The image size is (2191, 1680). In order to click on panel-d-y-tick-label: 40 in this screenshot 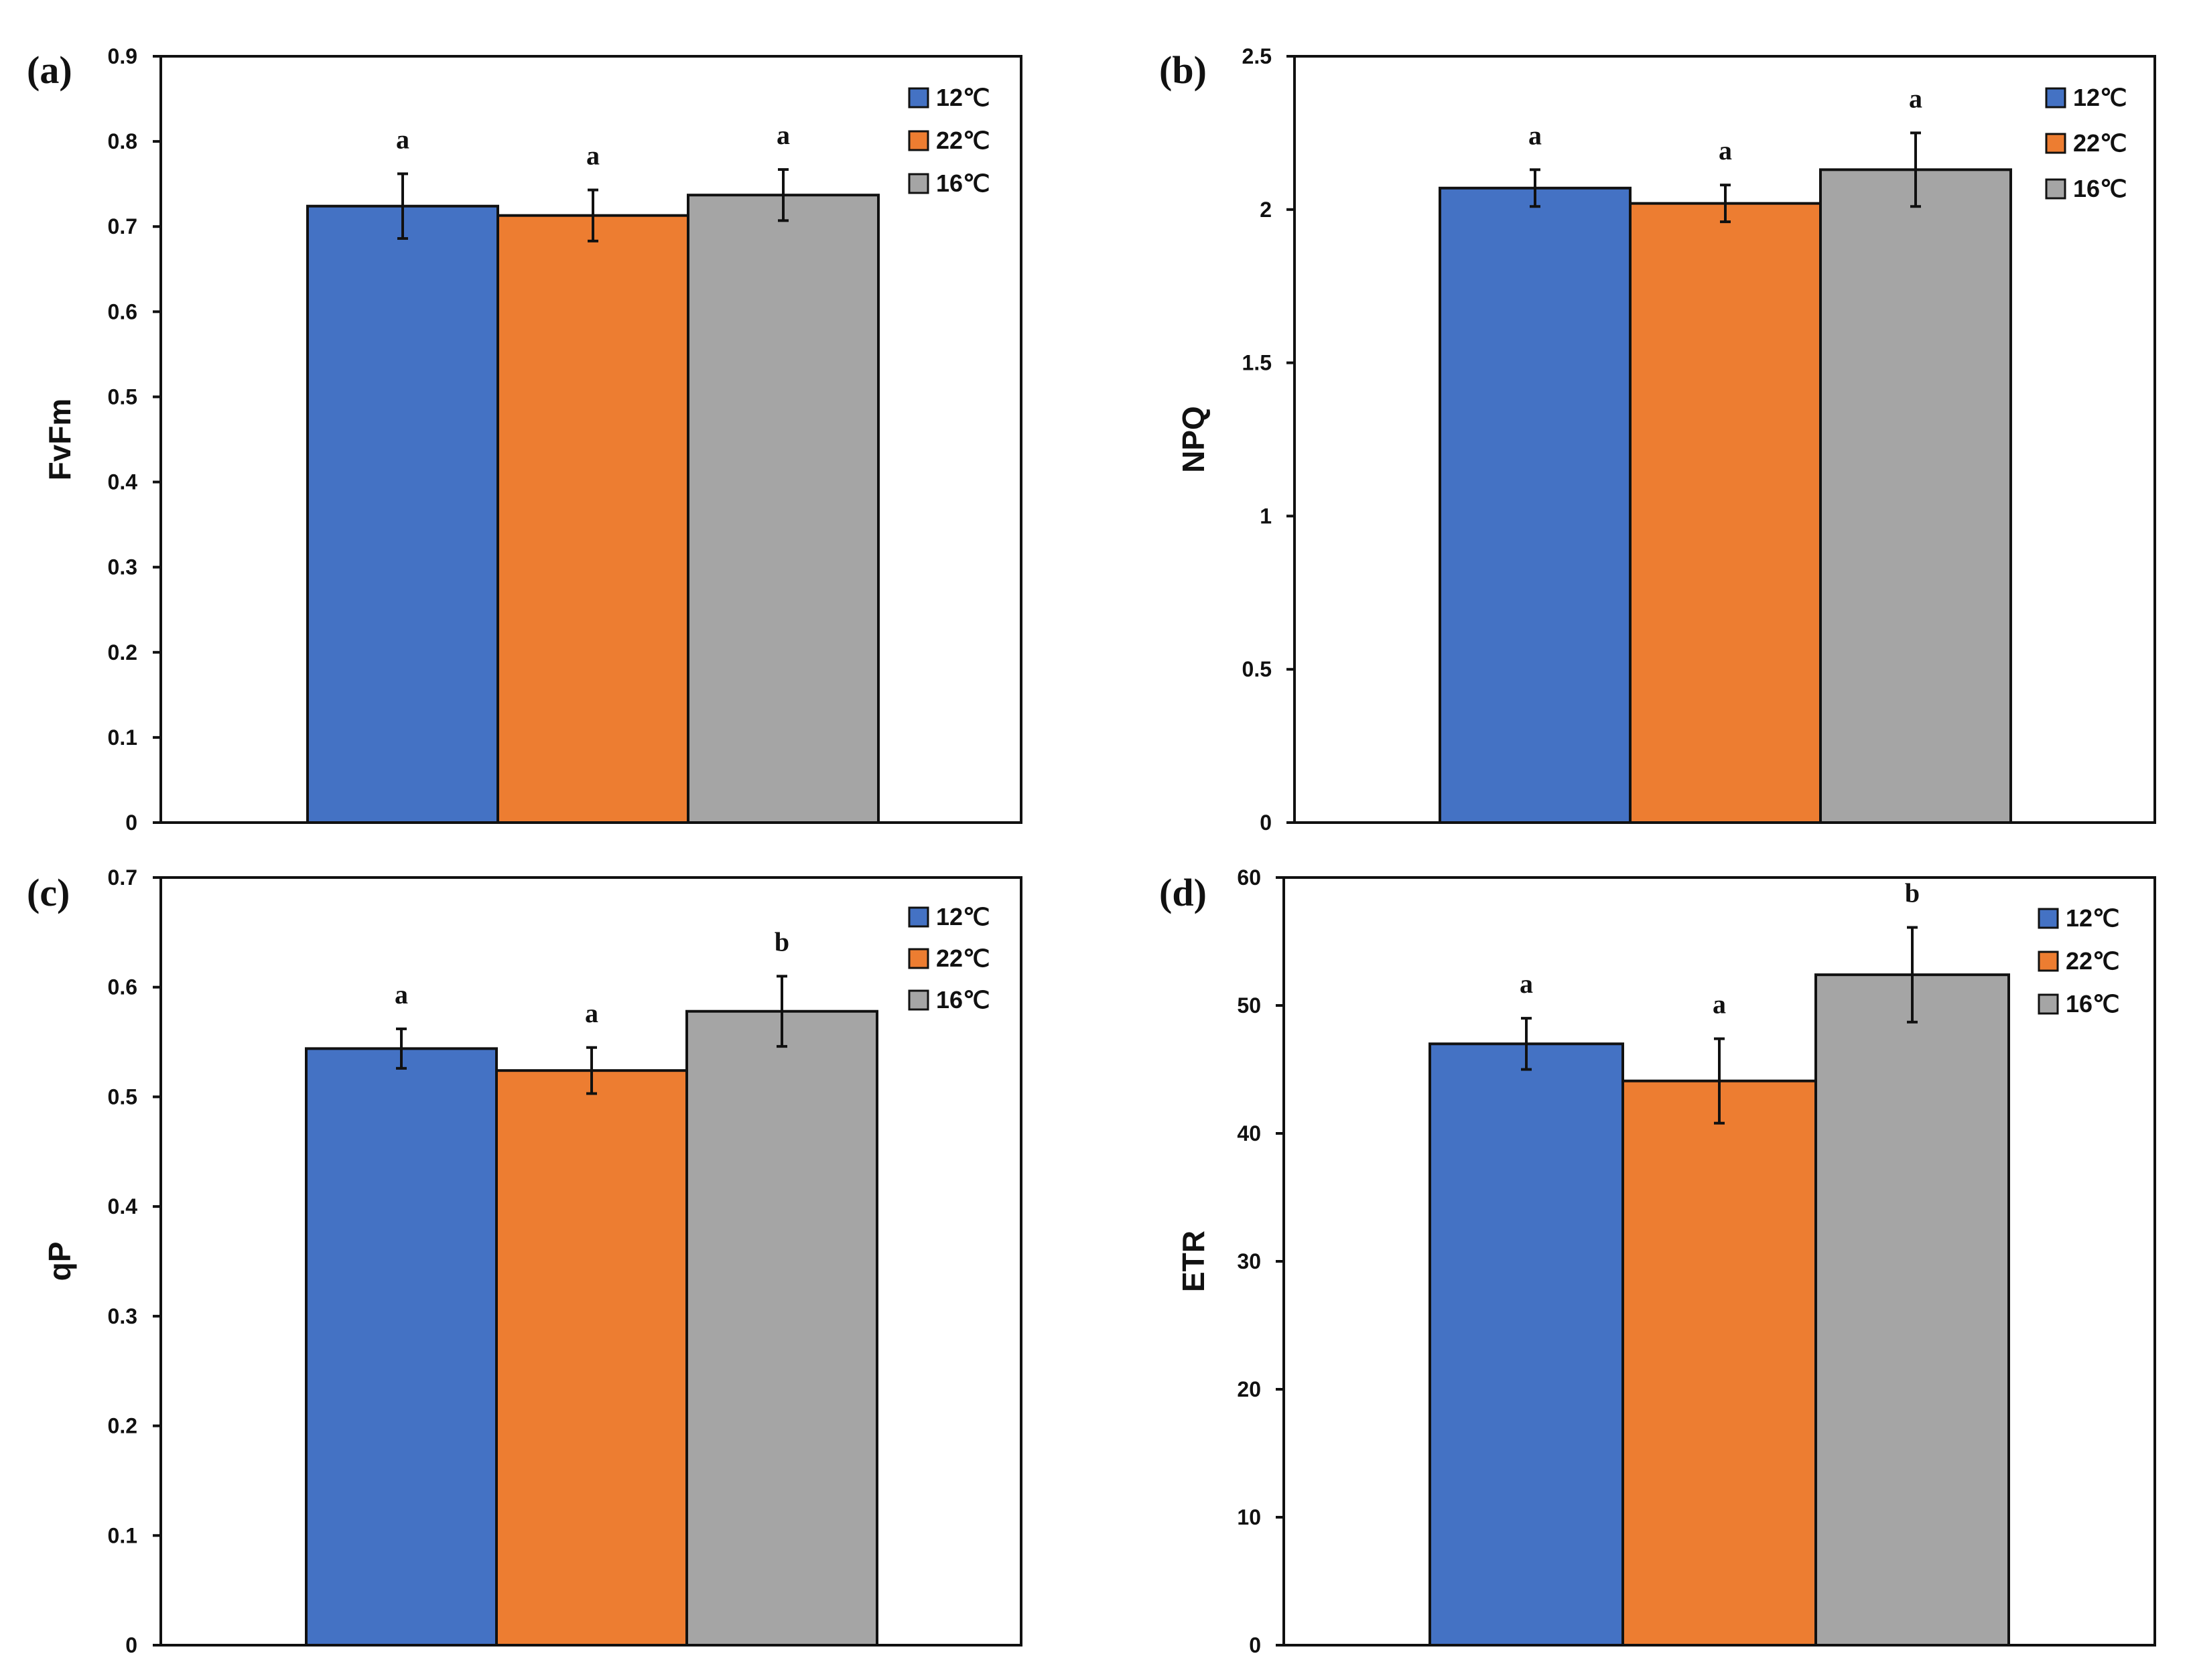, I will do `click(1249, 1133)`.